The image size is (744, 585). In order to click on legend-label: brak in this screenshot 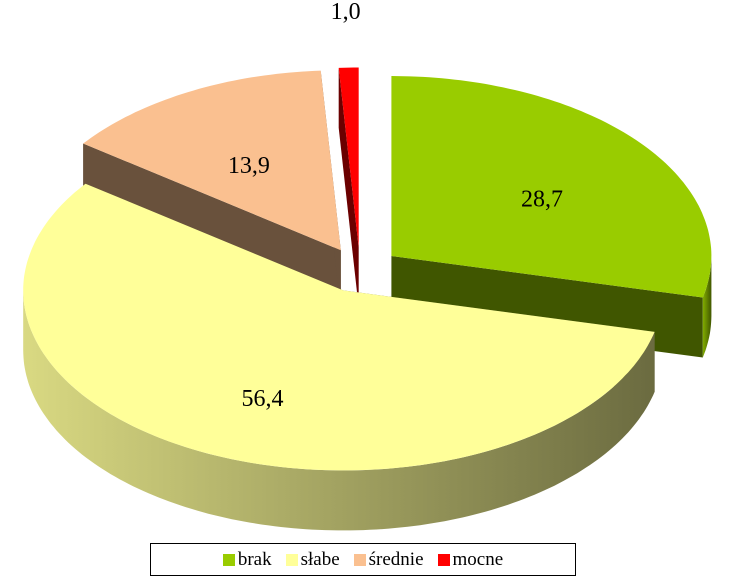, I will do `click(254, 559)`.